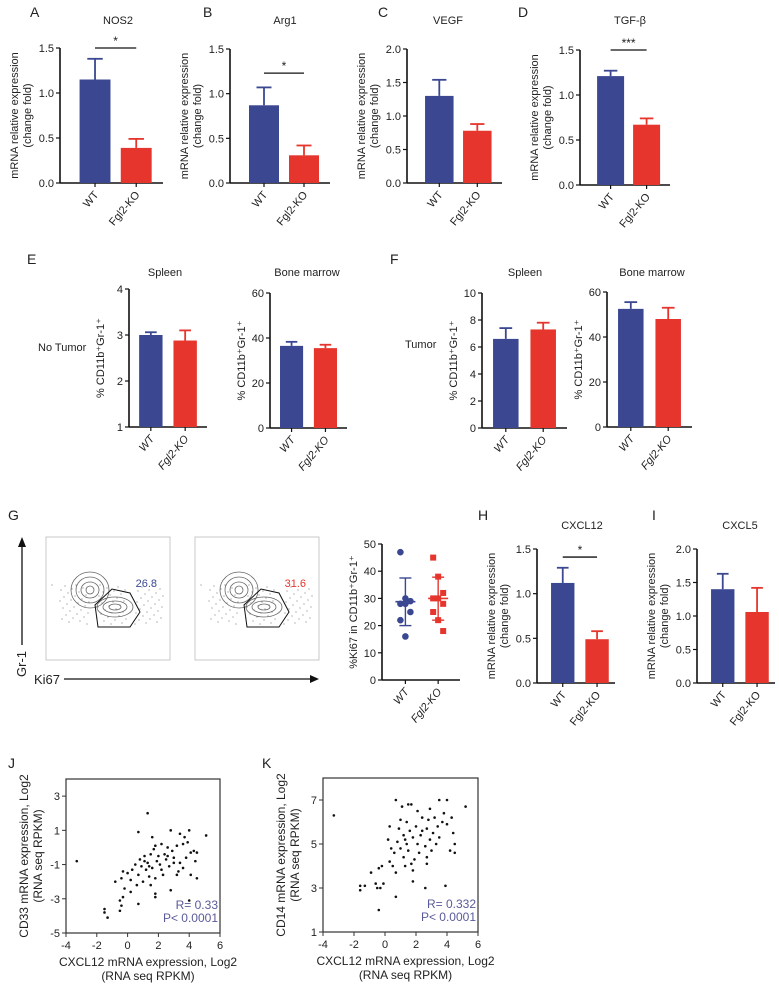 The image size is (779, 985). Describe the element at coordinates (207, 12) in the screenshot. I see `panel-letter: B` at that location.